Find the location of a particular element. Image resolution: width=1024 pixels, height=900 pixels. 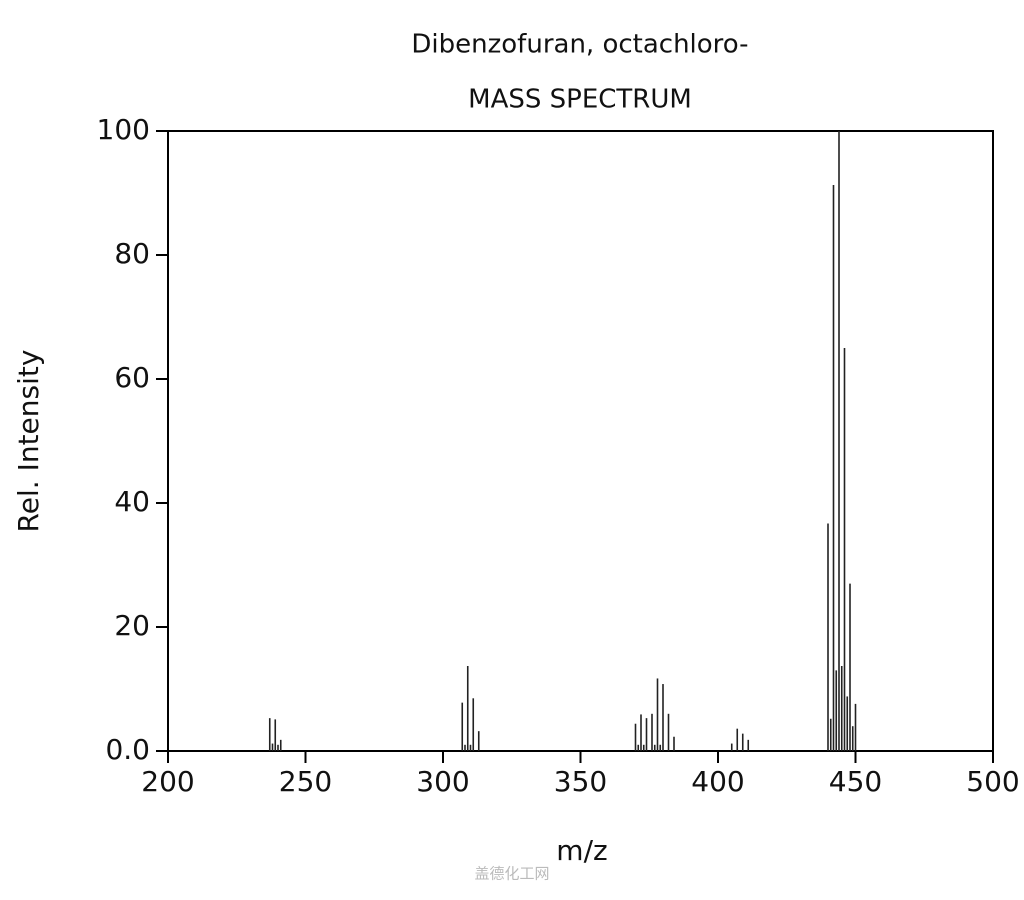

y-tick-label: 80 is located at coordinates (132, 253).